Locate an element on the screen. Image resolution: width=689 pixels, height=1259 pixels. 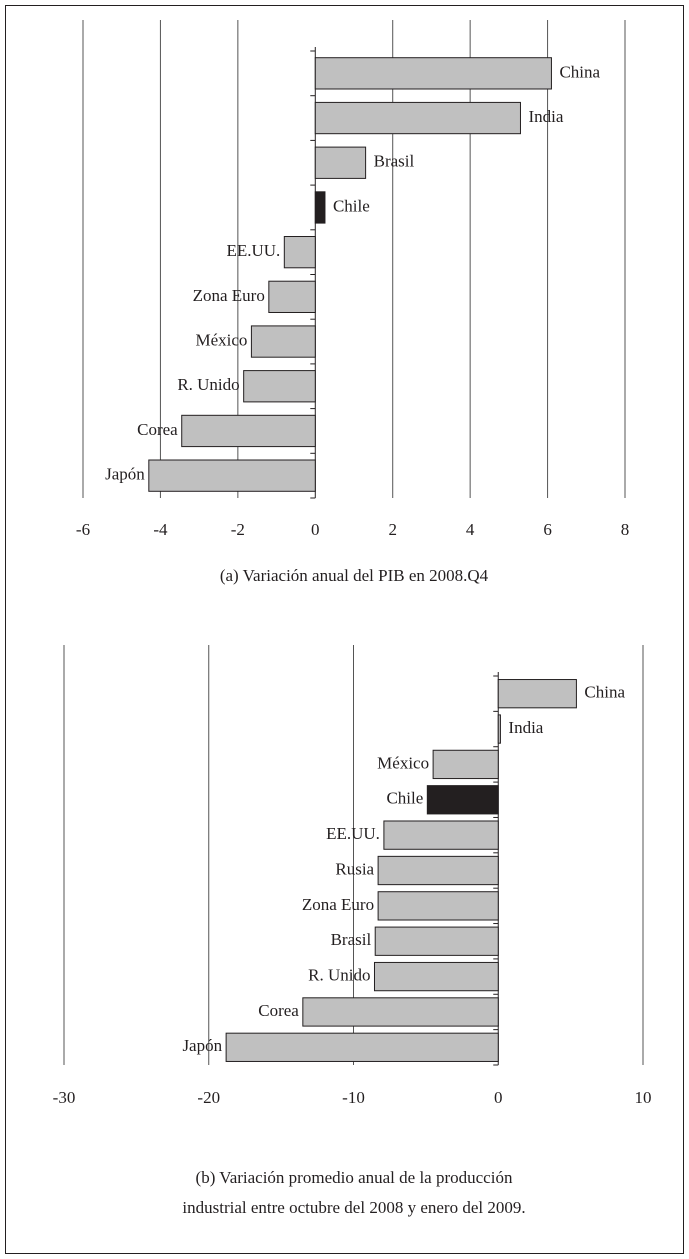
x-tick-label: -20 is located at coordinates (208, 1097).